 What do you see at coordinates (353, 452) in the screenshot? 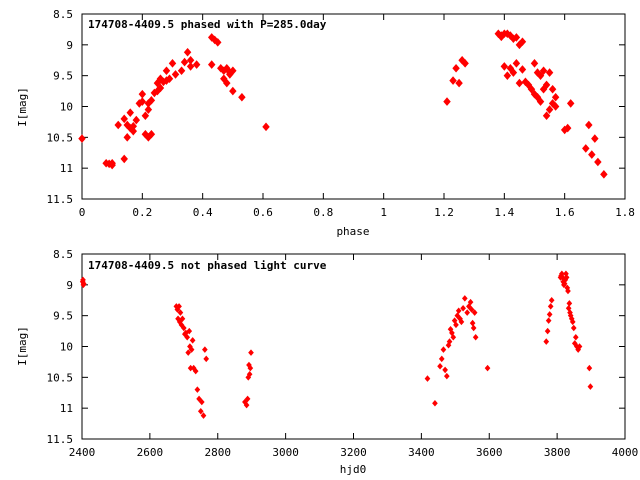
I see `x-tick-label: 3200` at bounding box center [353, 452].